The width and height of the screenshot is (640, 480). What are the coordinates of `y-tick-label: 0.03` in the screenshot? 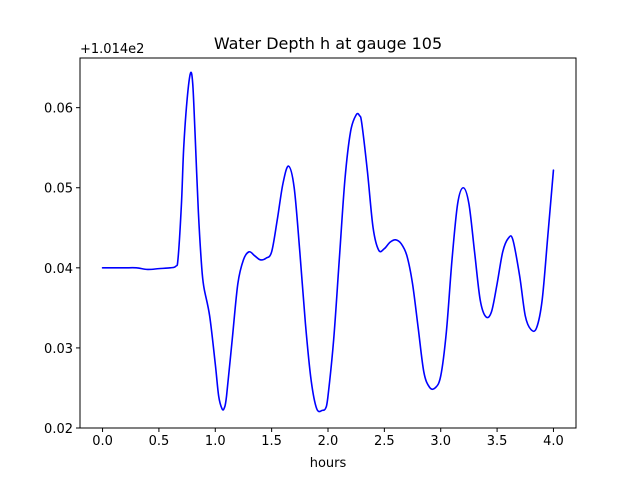 It's located at (58, 349).